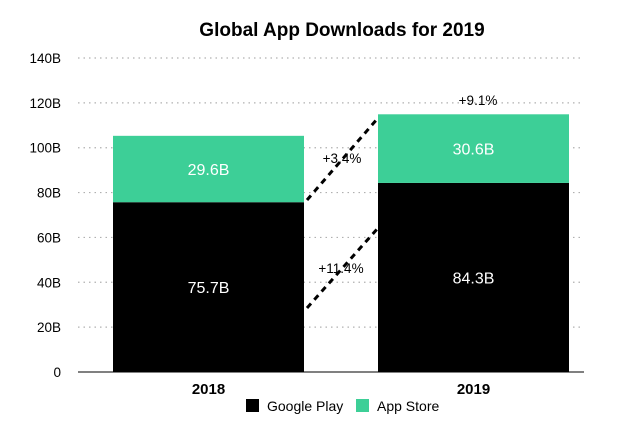 This screenshot has width=640, height=430. Describe the element at coordinates (208, 389) in the screenshot. I see `x-tick-label: 2018` at that location.